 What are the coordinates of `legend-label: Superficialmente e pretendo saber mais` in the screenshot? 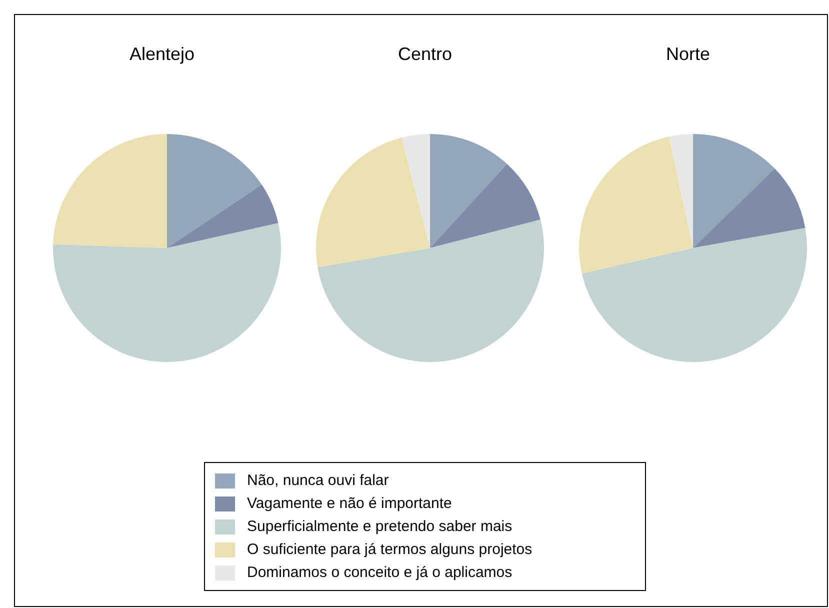 It's located at (379, 526).